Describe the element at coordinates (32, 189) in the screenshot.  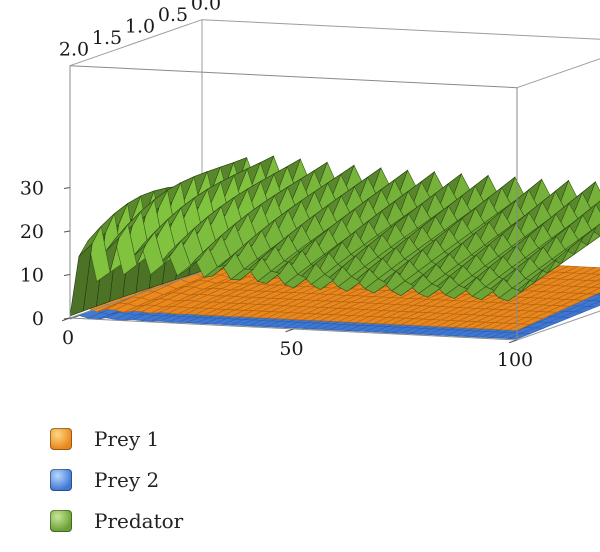
I see `z-tick-label: 30` at that location.